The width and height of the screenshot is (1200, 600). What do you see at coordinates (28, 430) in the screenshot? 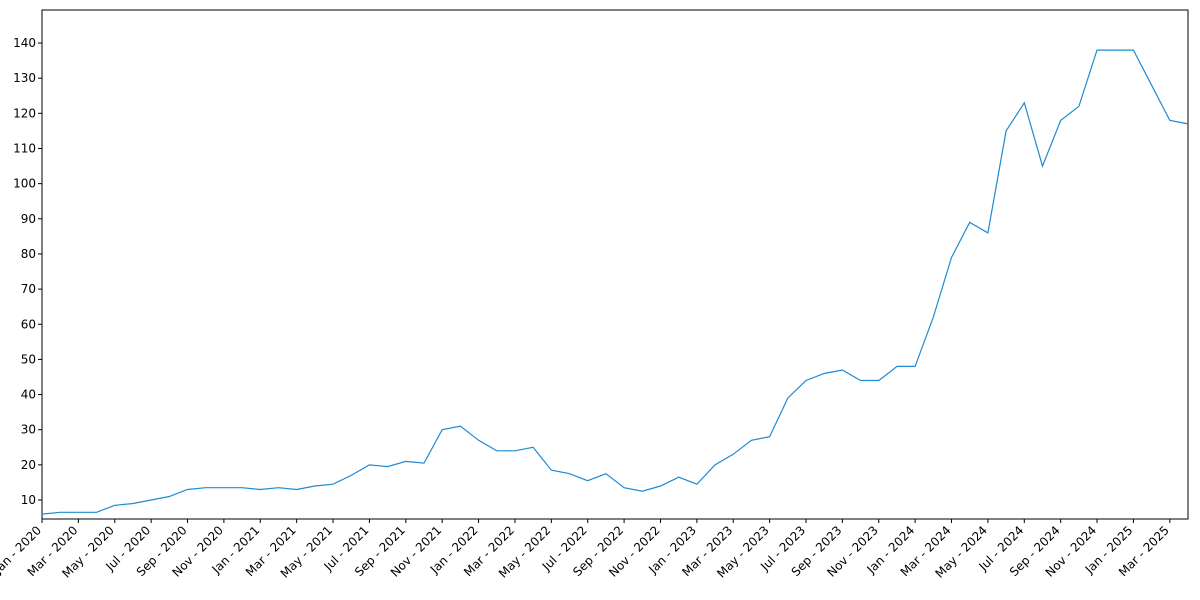
I see `y-tick-label: 30` at bounding box center [28, 430].